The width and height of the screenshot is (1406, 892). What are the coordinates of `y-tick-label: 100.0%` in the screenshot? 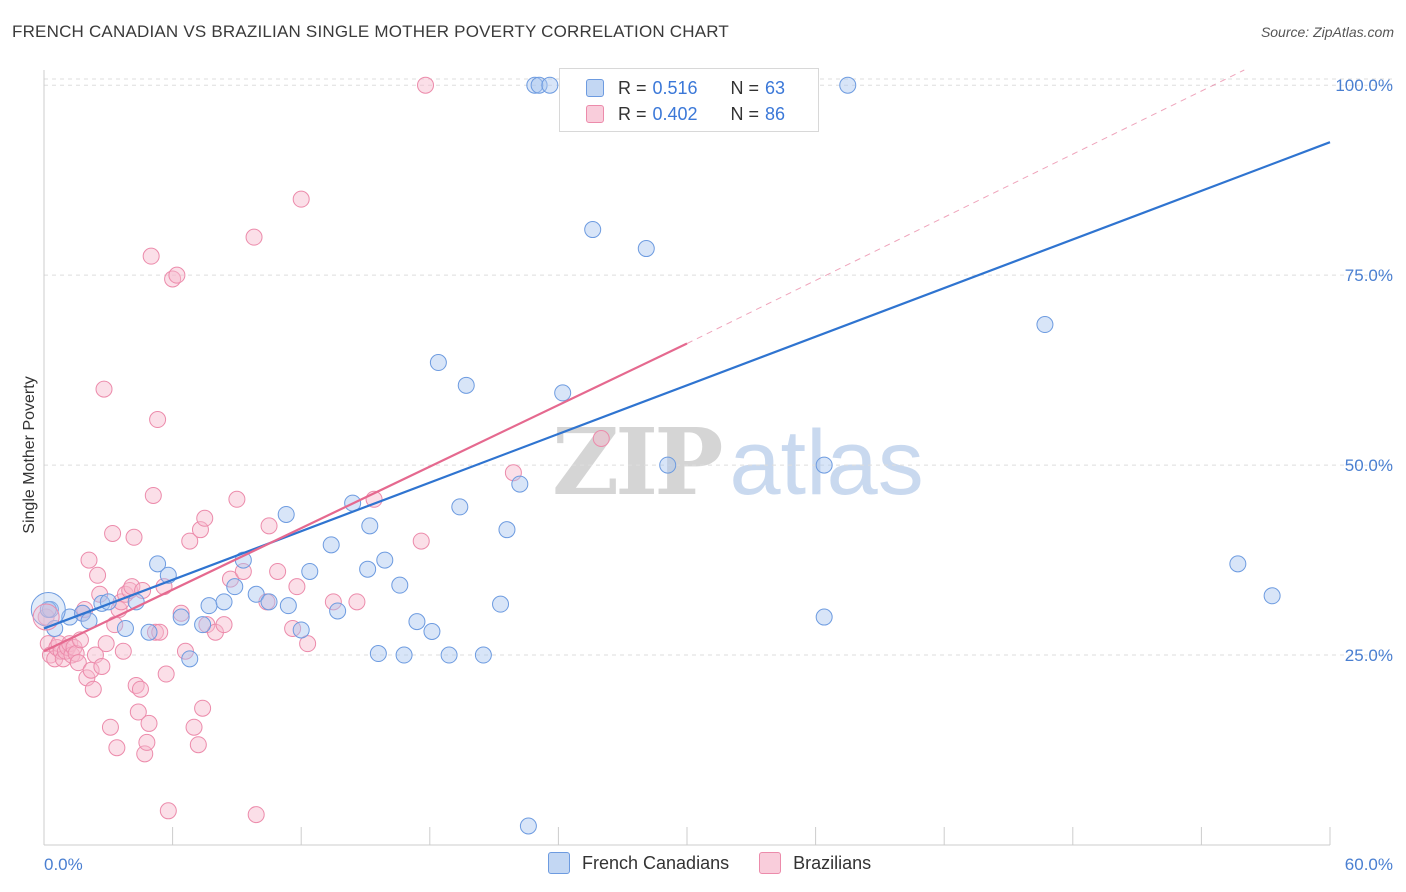 It's located at (1364, 85).